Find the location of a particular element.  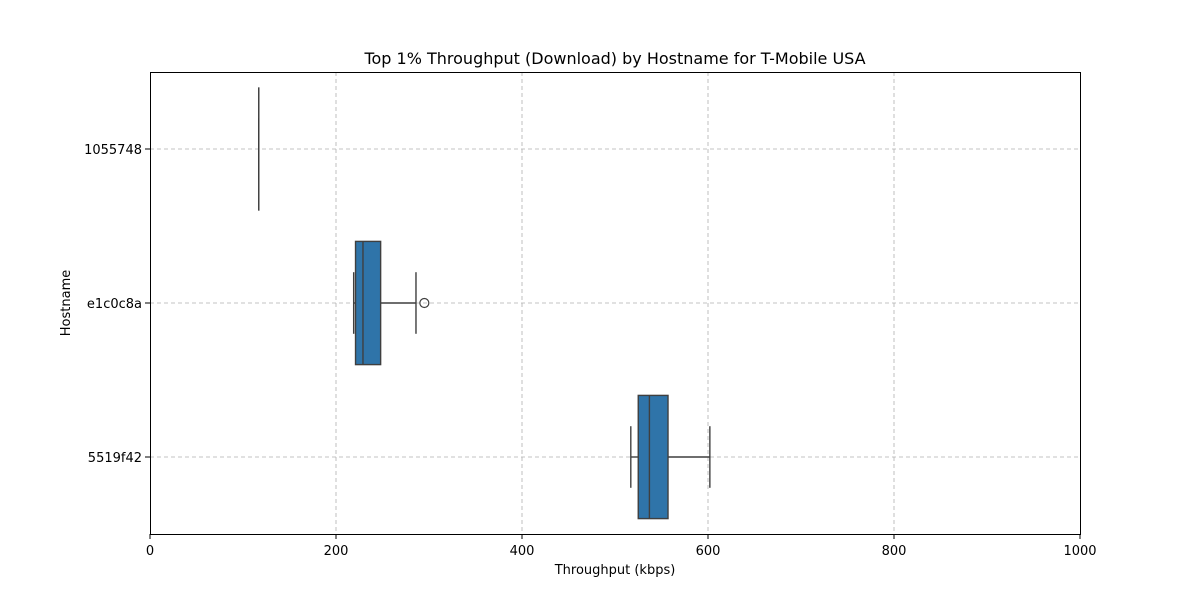

y-tick-label: e1c0c8a is located at coordinates (114, 304).